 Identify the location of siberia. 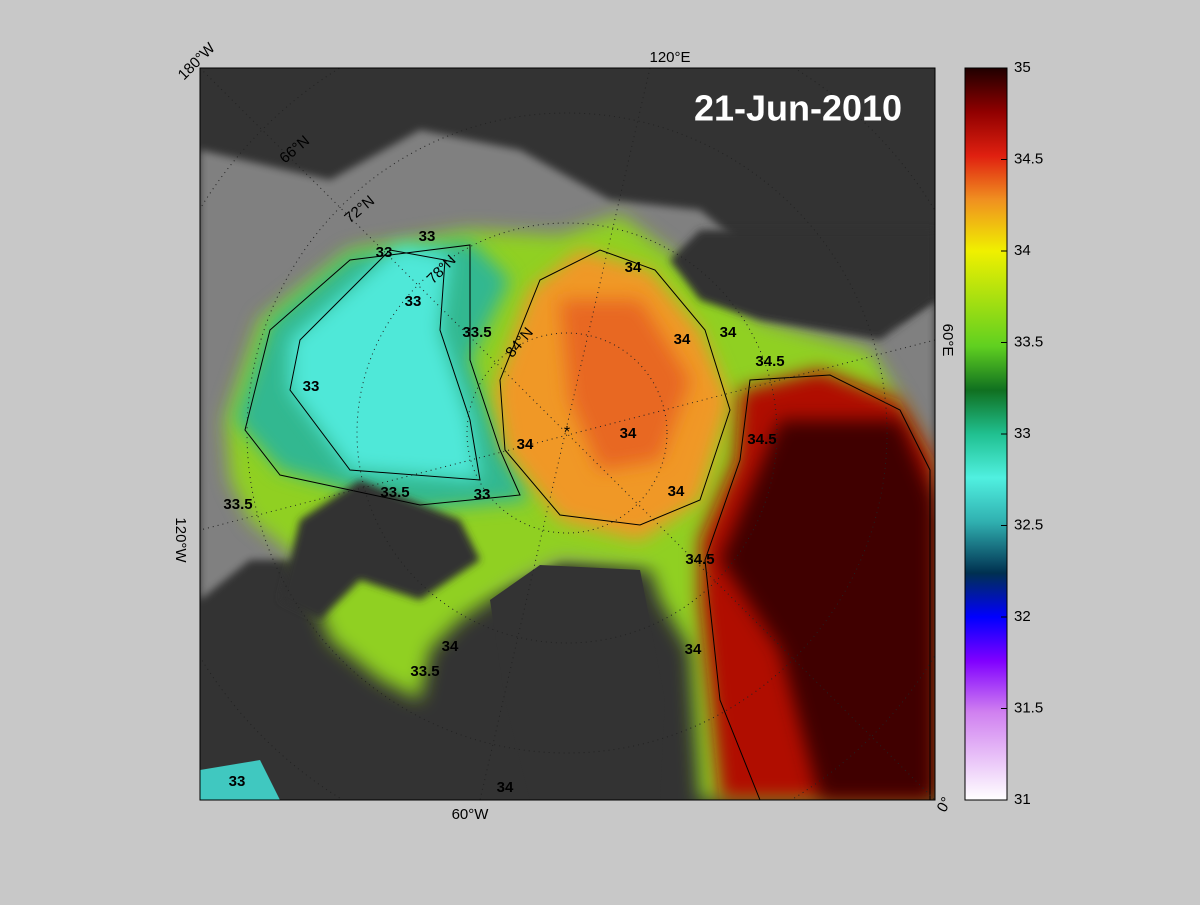
(802, 285).